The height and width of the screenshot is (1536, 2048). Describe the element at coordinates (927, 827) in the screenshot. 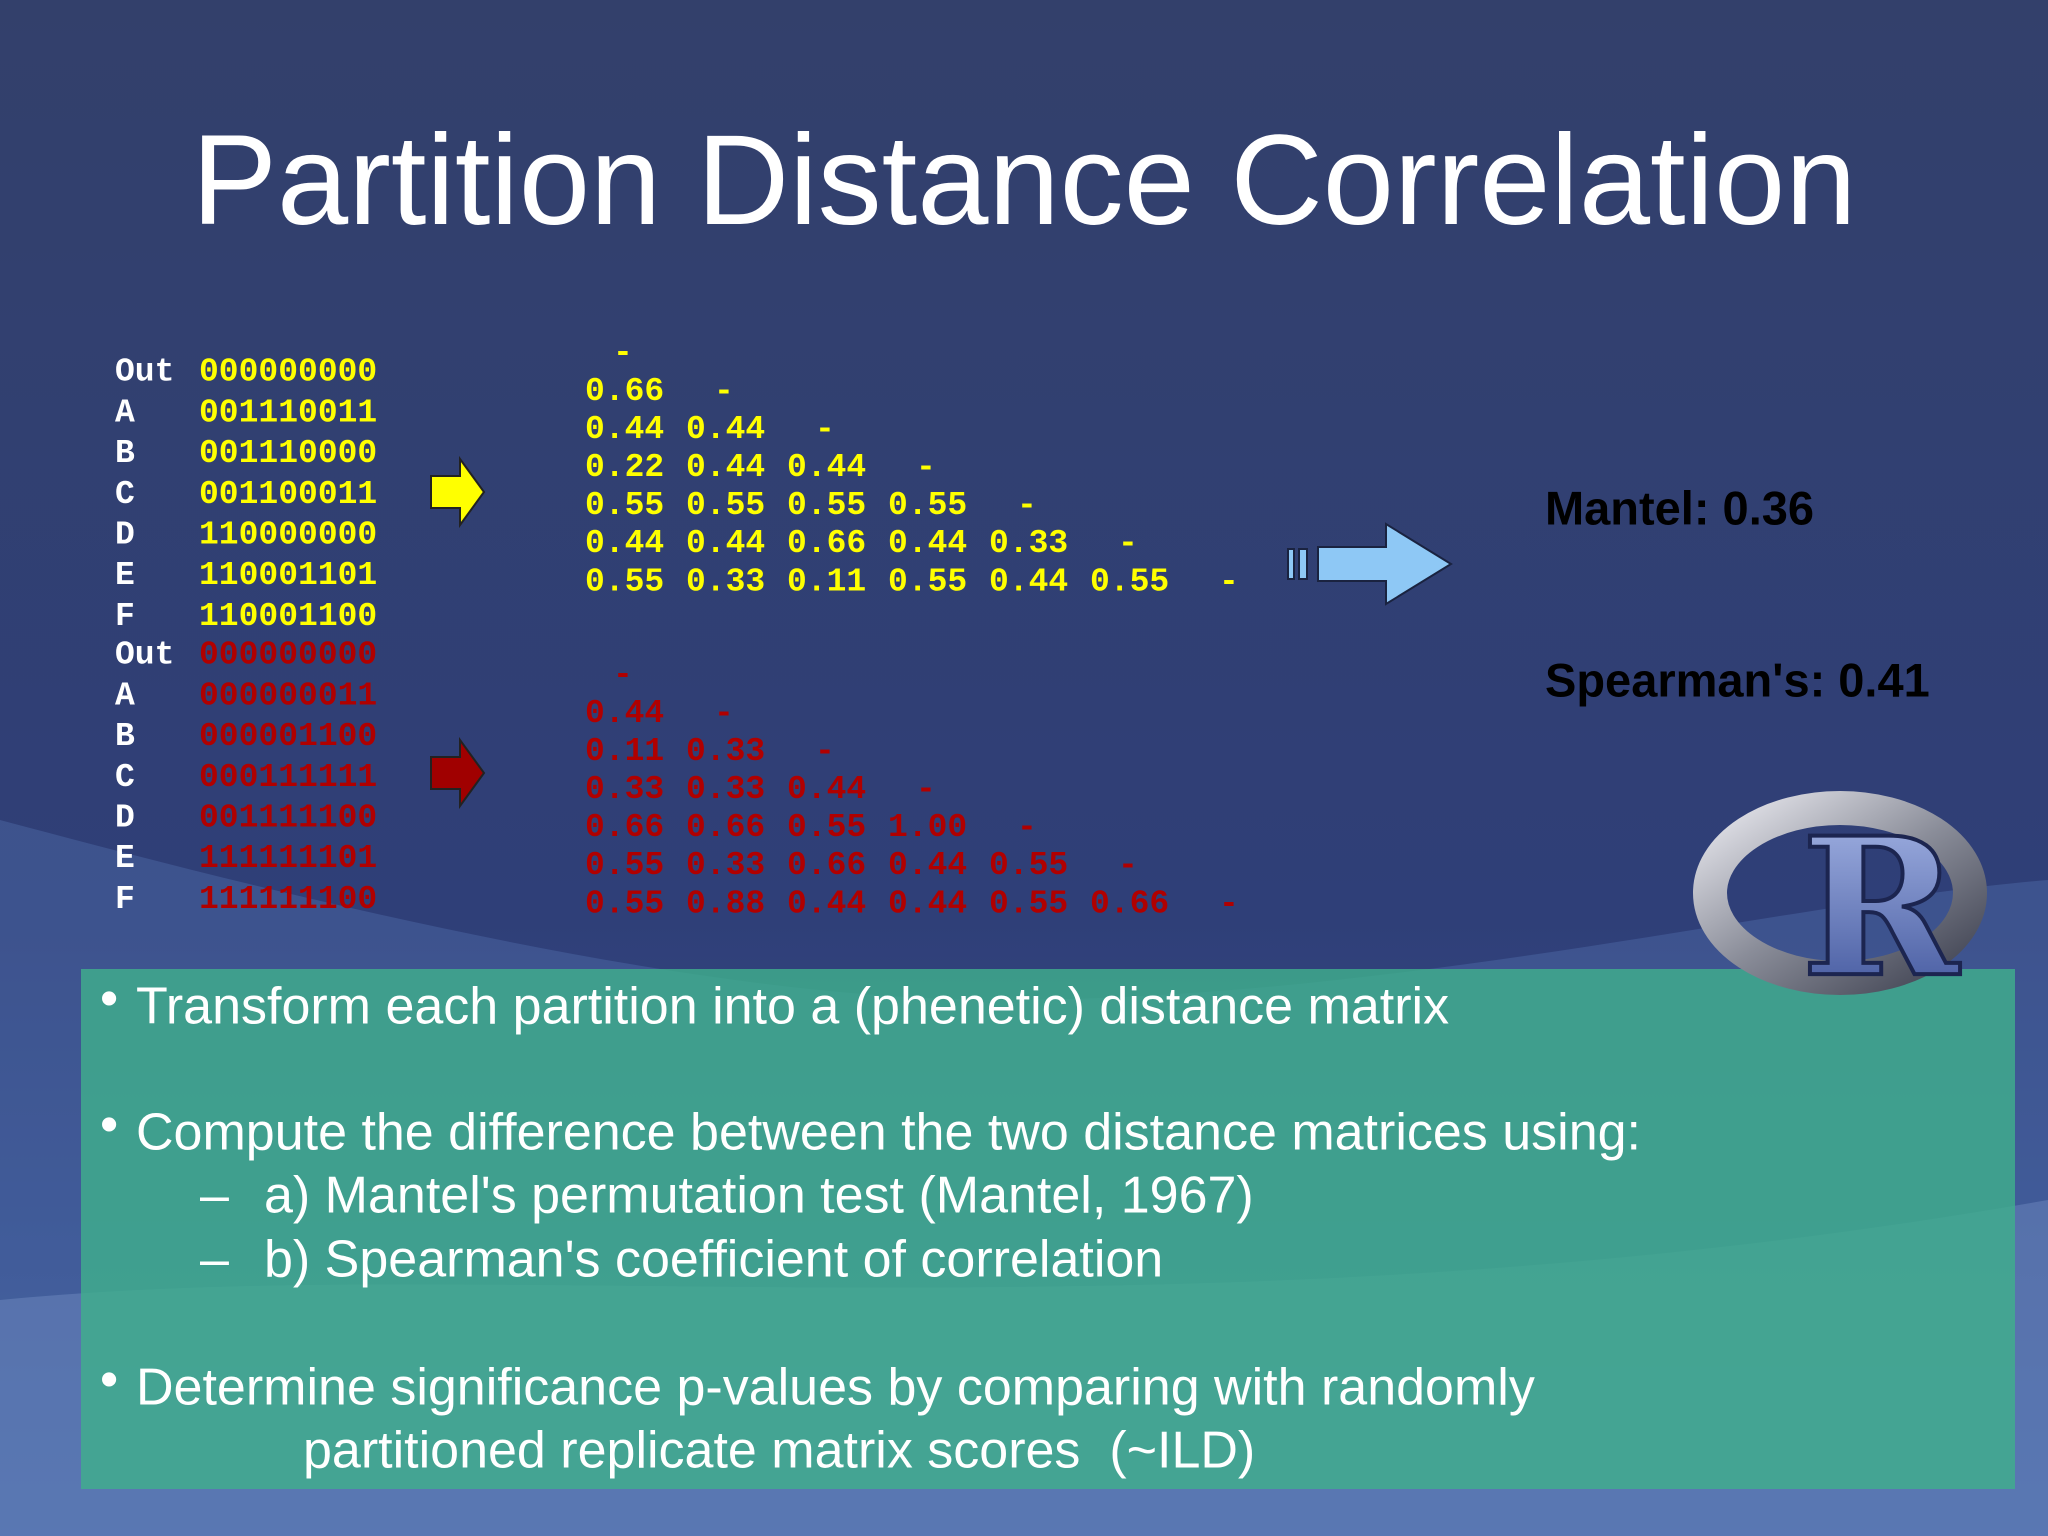

I see `matrix-cell: 1.00` at that location.